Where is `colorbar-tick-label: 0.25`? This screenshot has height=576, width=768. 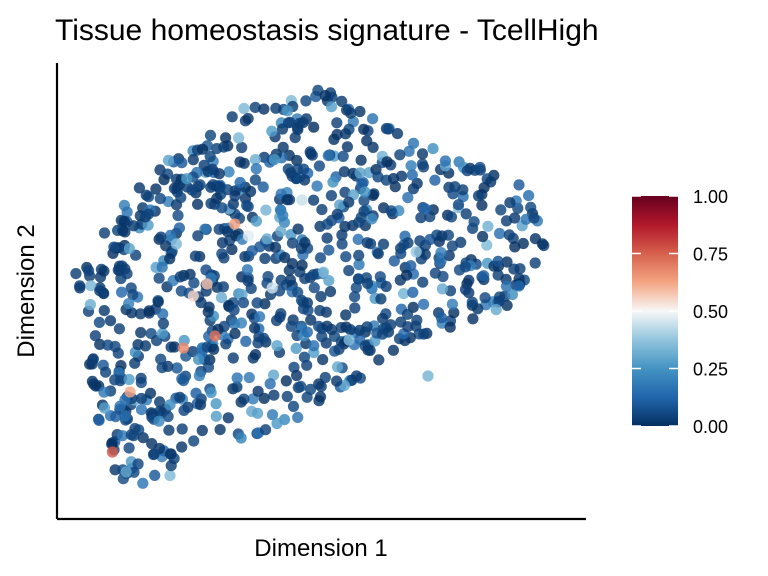 colorbar-tick-label: 0.25 is located at coordinates (710, 370).